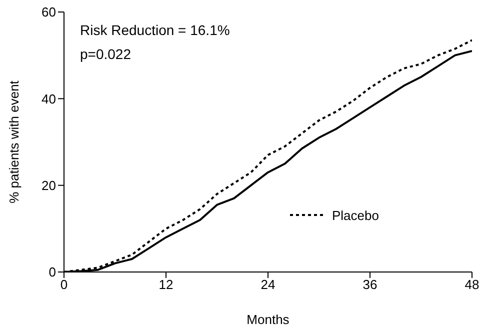  What do you see at coordinates (355, 215) in the screenshot?
I see `legend-label: Placebo` at bounding box center [355, 215].